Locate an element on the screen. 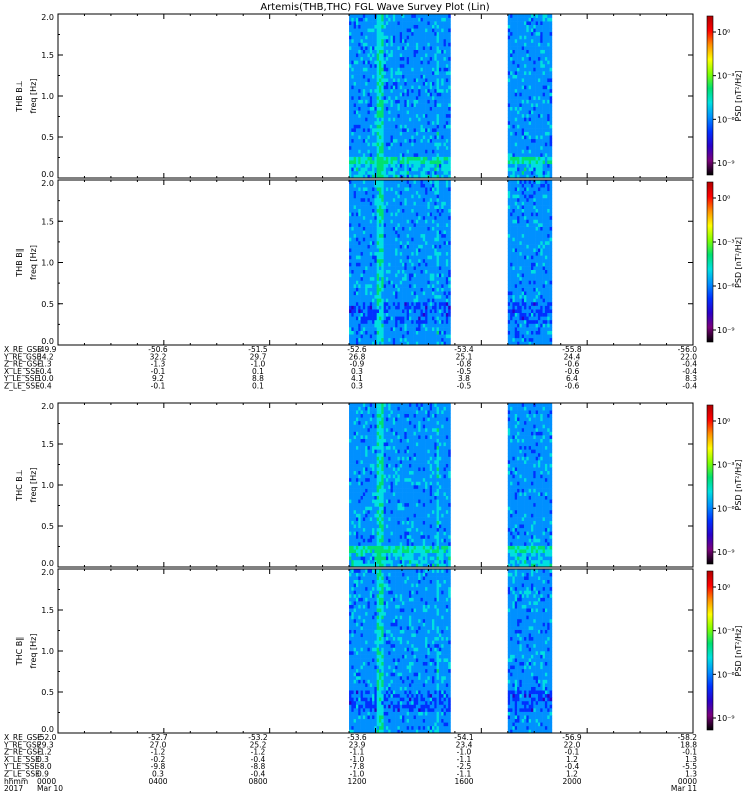  ephemeris-value: -49.9 is located at coordinates (47, 349).